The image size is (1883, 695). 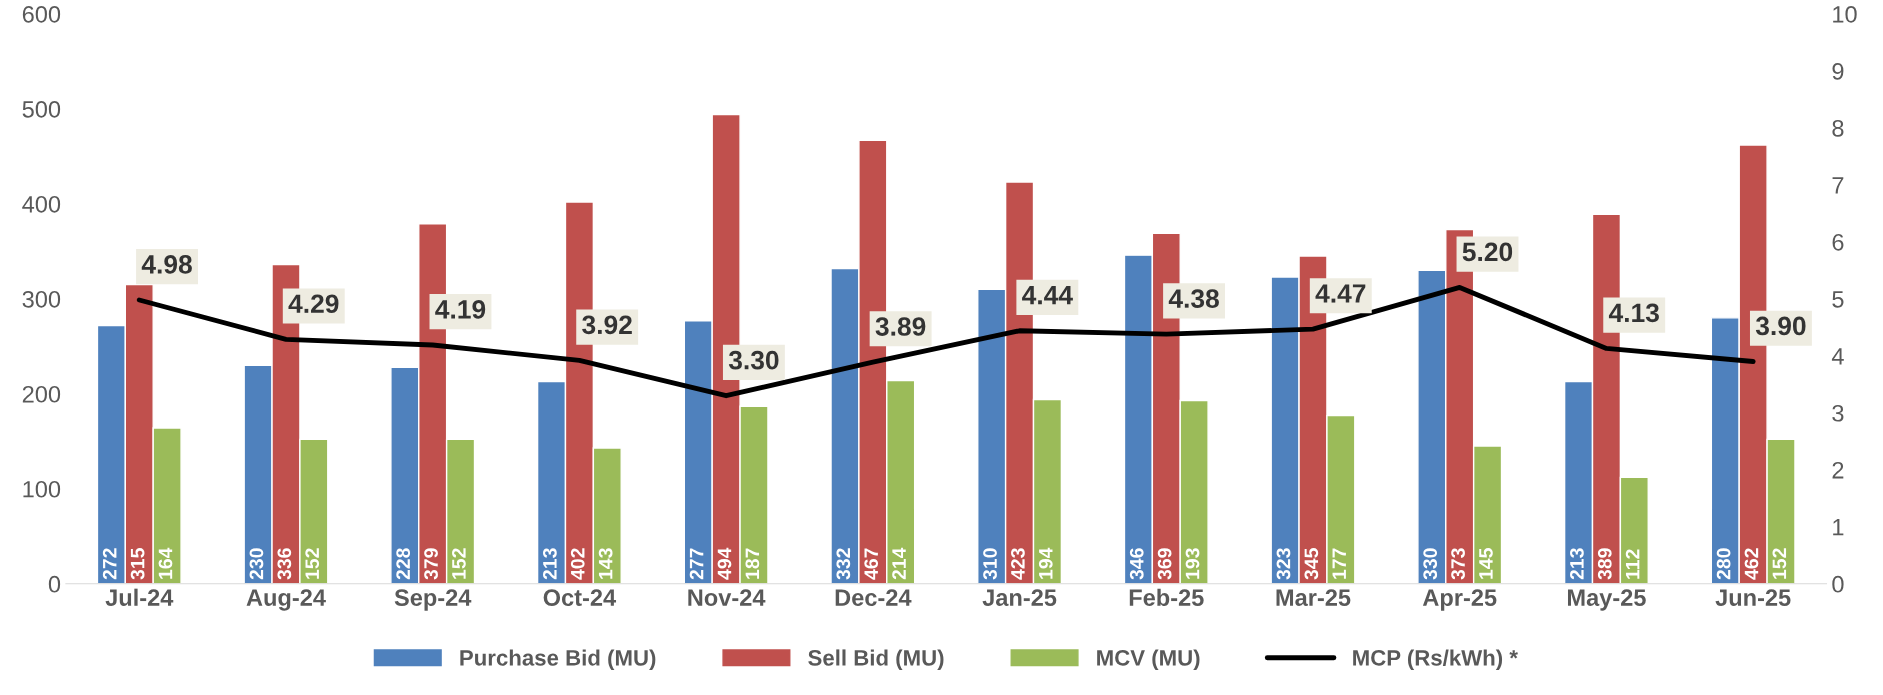 I want to click on x-tick-label: Apr-25, so click(x=1459, y=600).